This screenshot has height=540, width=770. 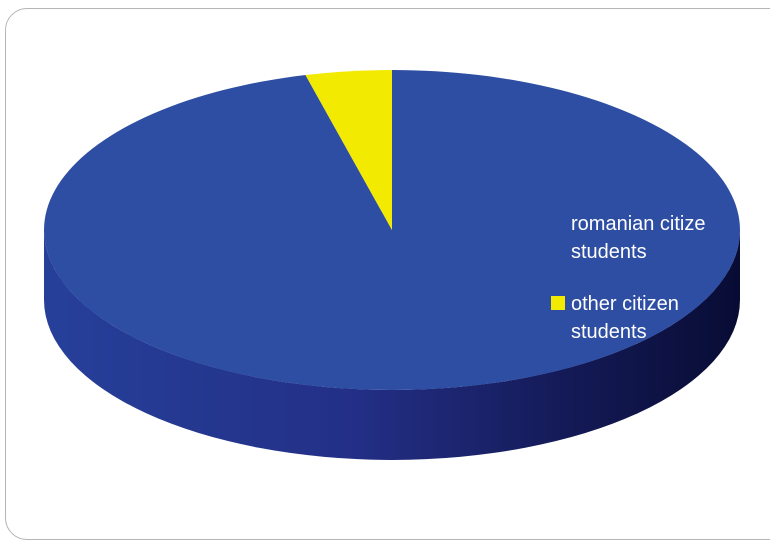 What do you see at coordinates (625, 304) in the screenshot?
I see `legend-label-2-line-1: other citizen` at bounding box center [625, 304].